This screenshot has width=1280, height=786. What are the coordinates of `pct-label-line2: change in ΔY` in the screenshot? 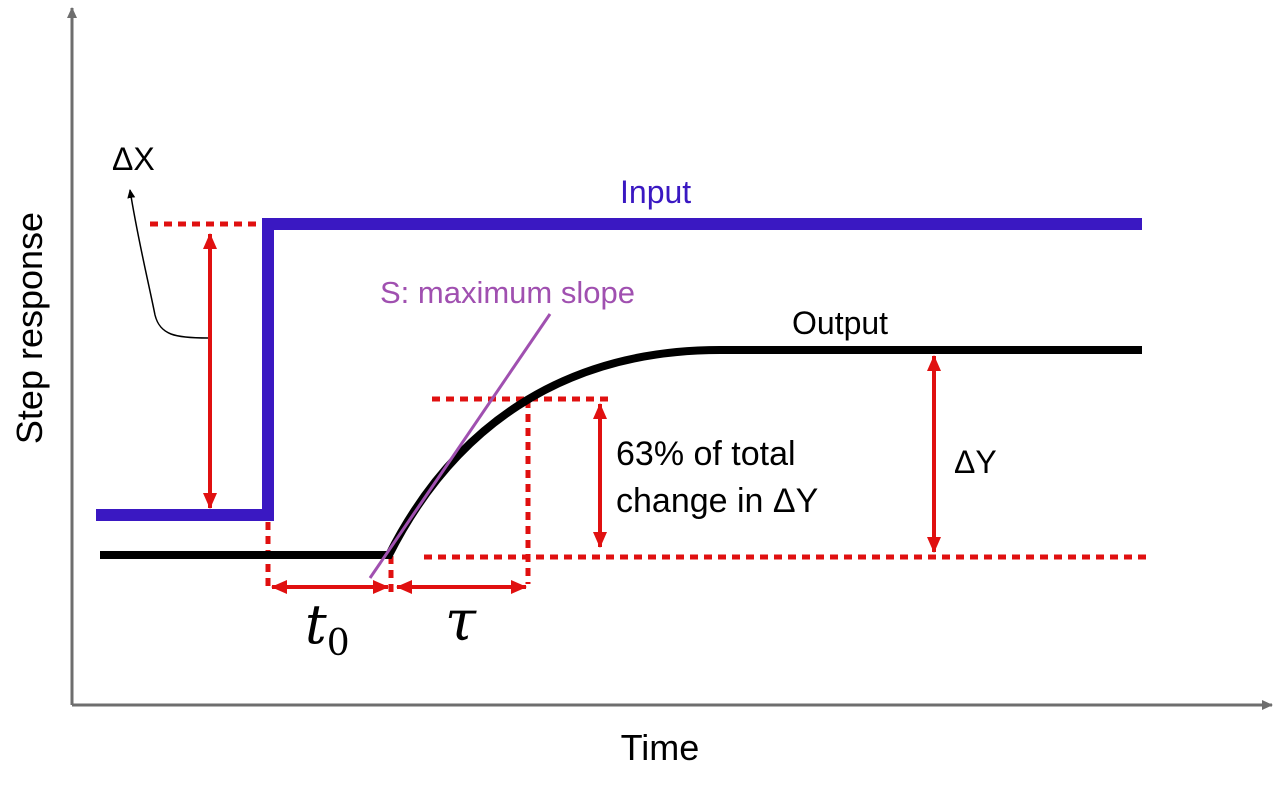 It's located at (717, 501).